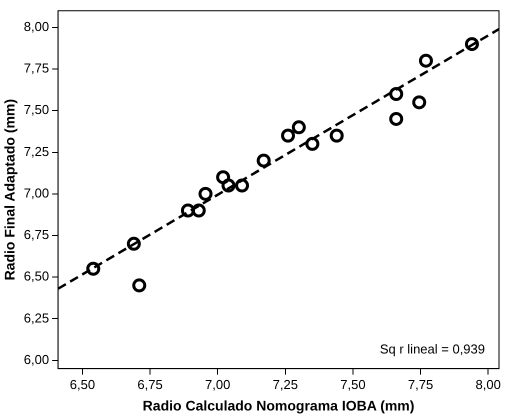 This screenshot has height=417, width=513. What do you see at coordinates (37, 26) in the screenshot?
I see `y-tick-label: 8,00` at bounding box center [37, 26].